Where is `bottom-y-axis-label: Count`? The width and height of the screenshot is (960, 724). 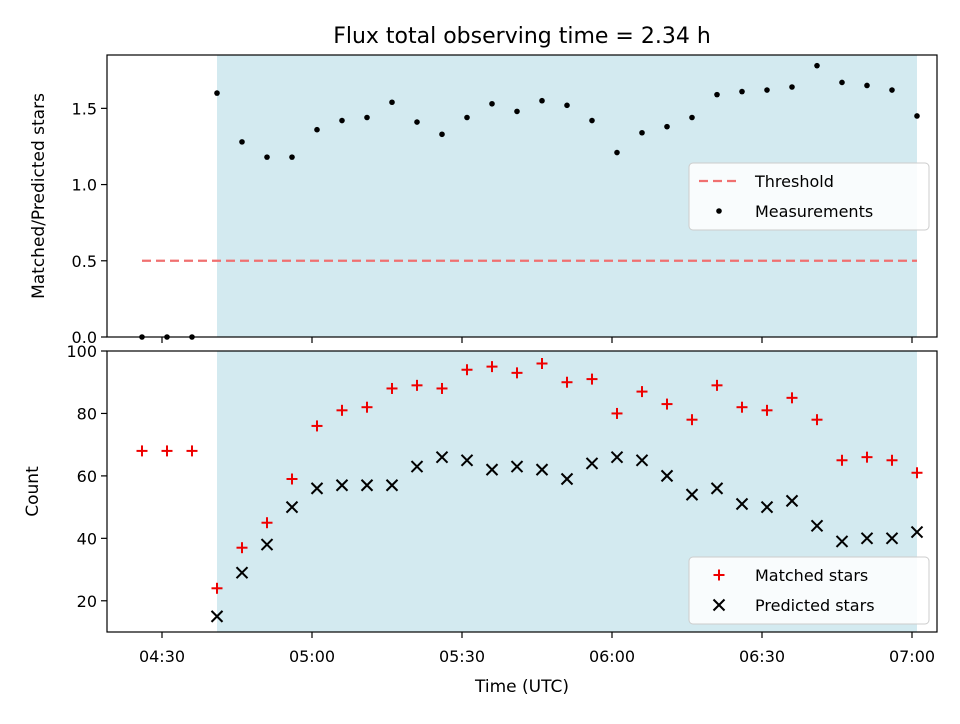
bottom-y-axis-label: Count is located at coordinates (33, 491).